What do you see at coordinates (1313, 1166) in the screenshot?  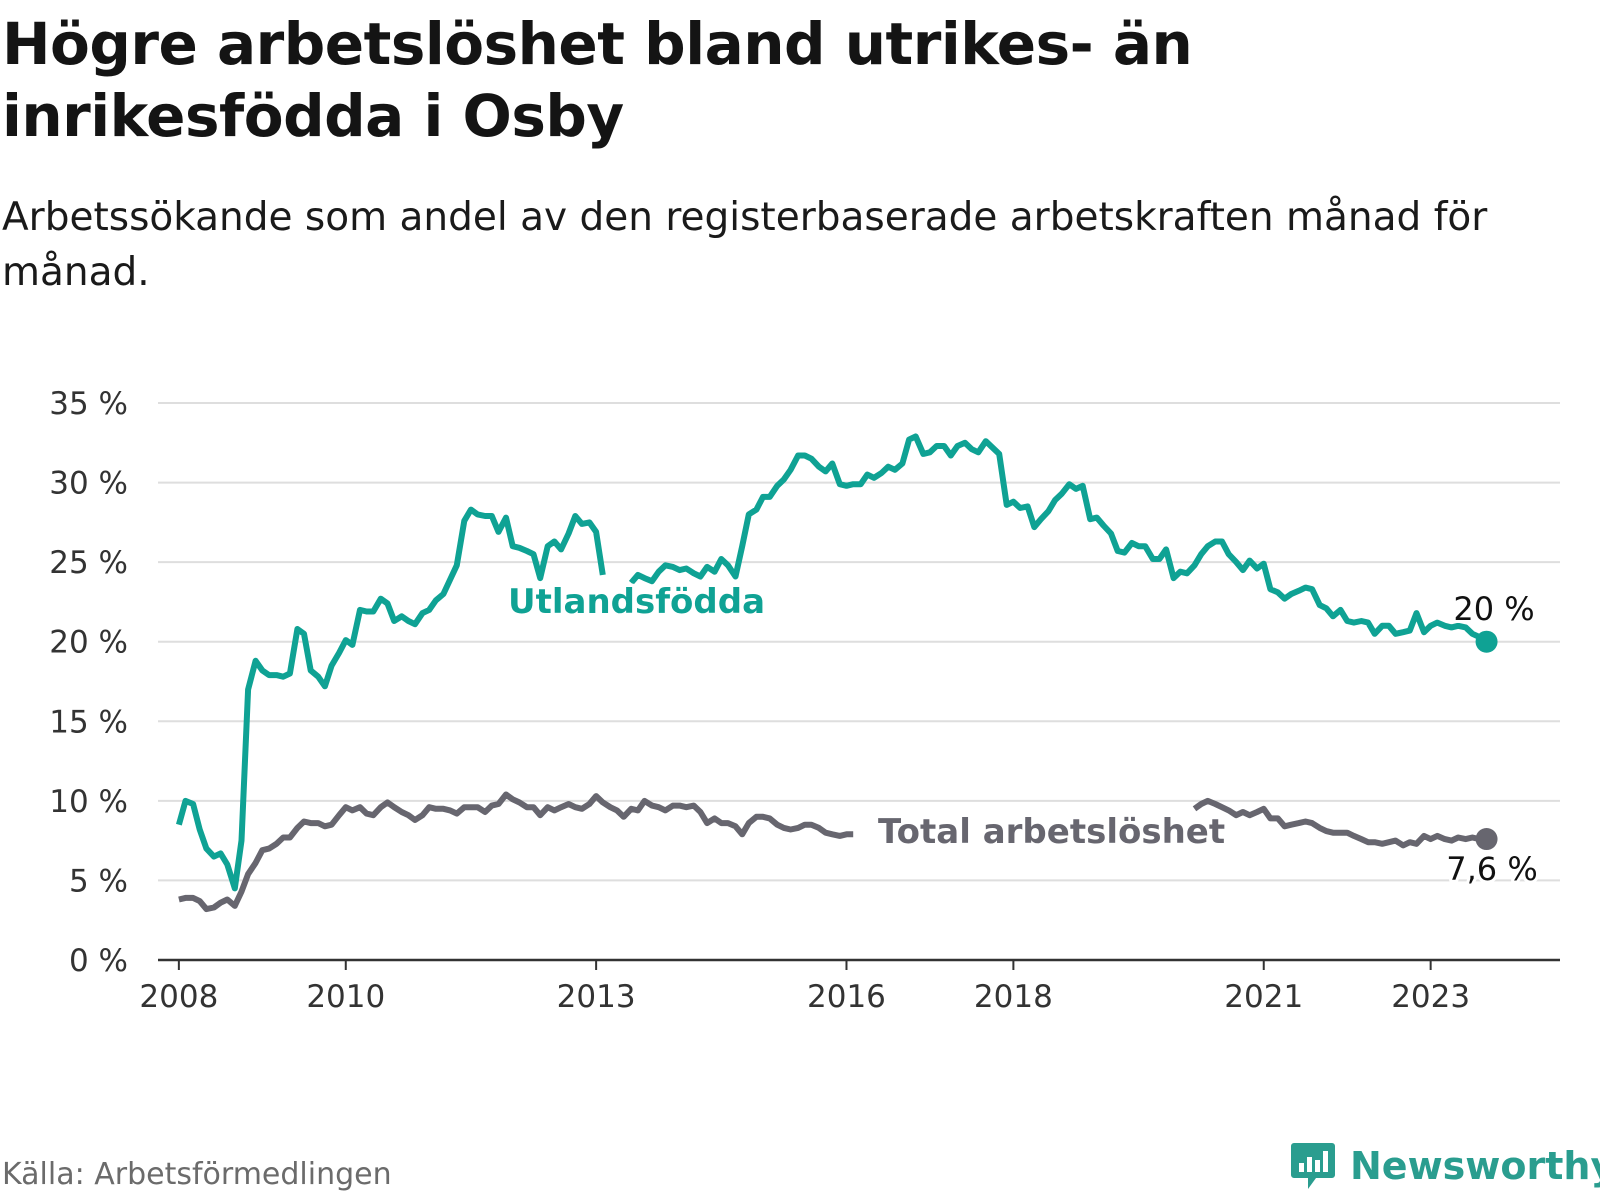 I see `newsworthy-logo-icon` at bounding box center [1313, 1166].